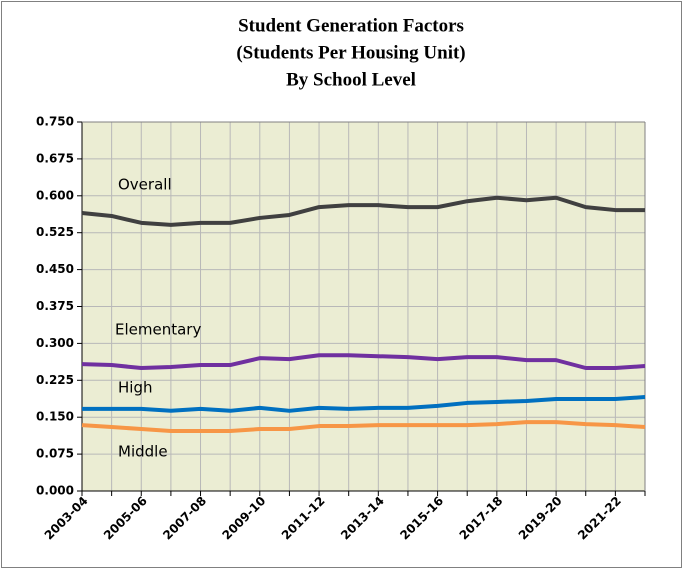  What do you see at coordinates (55, 306) in the screenshot?
I see `y-tick-label: 0.375` at bounding box center [55, 306].